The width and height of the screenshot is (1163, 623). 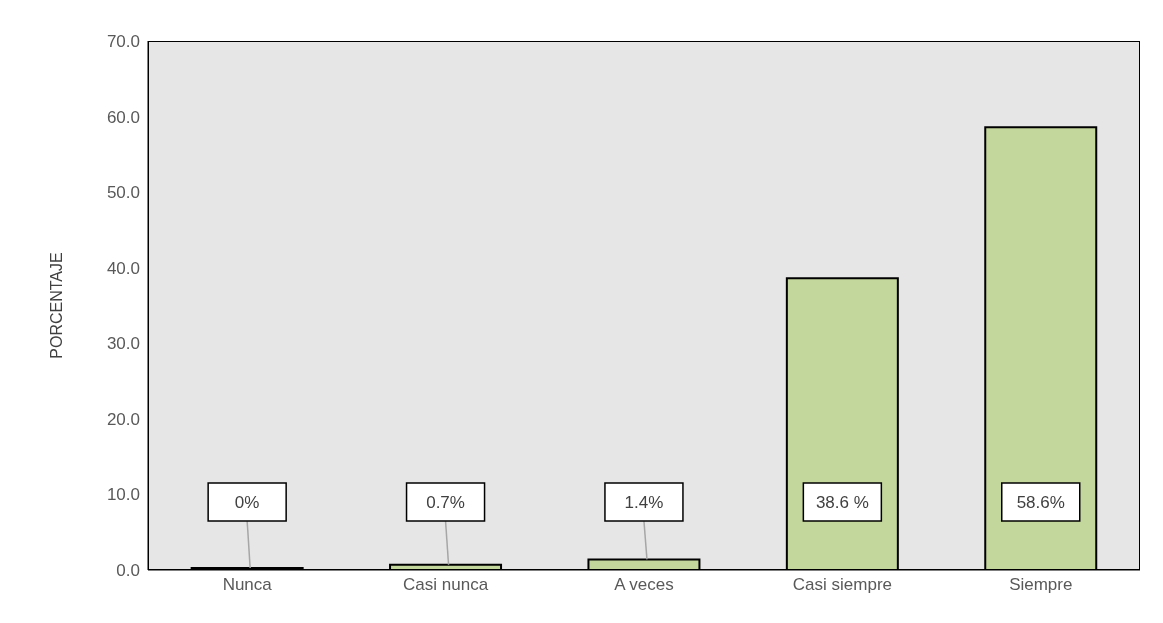 I want to click on y-tick-label: 70.0, so click(x=123, y=42).